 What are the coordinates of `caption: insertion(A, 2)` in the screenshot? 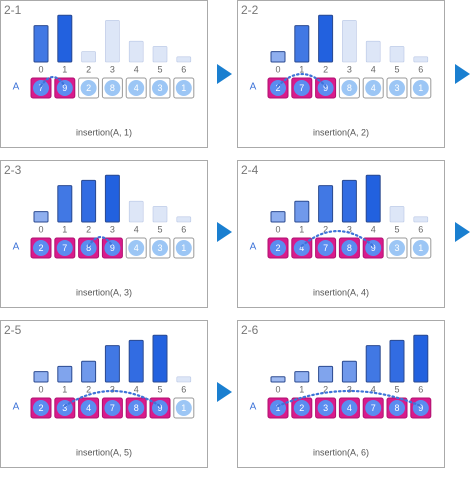 It's located at (341, 132).